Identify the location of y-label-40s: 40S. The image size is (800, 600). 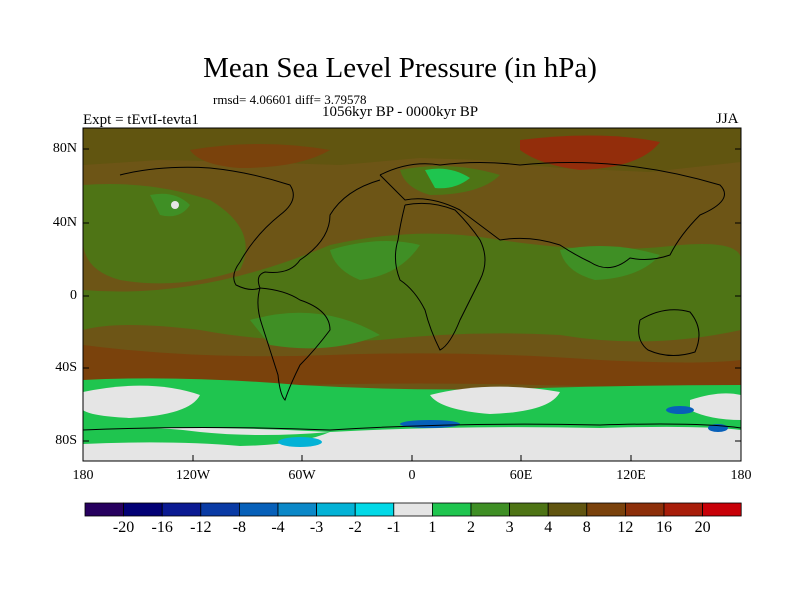
(66, 367).